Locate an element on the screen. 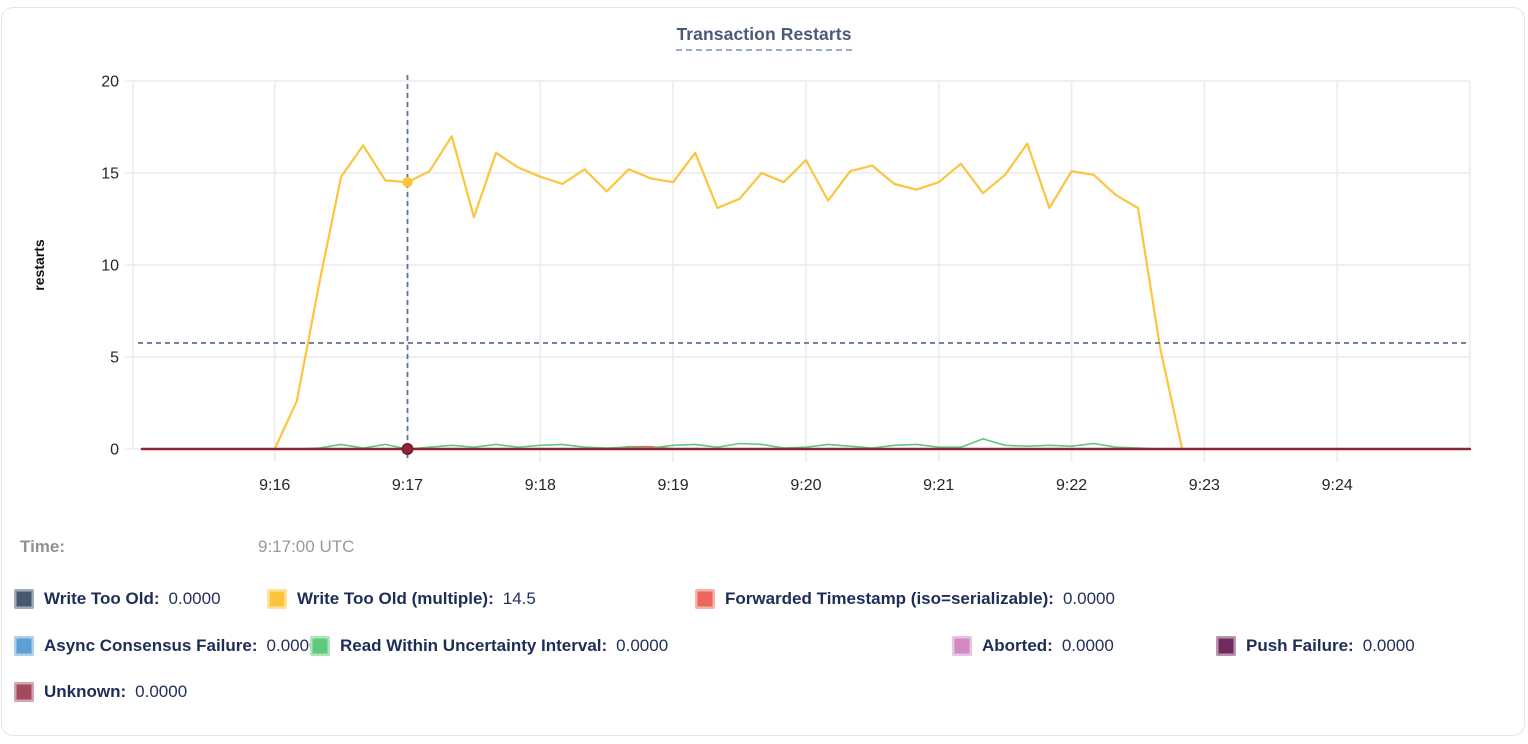  legend-label: Forwarded Timestamp (iso=serializable): is located at coordinates (889, 598).